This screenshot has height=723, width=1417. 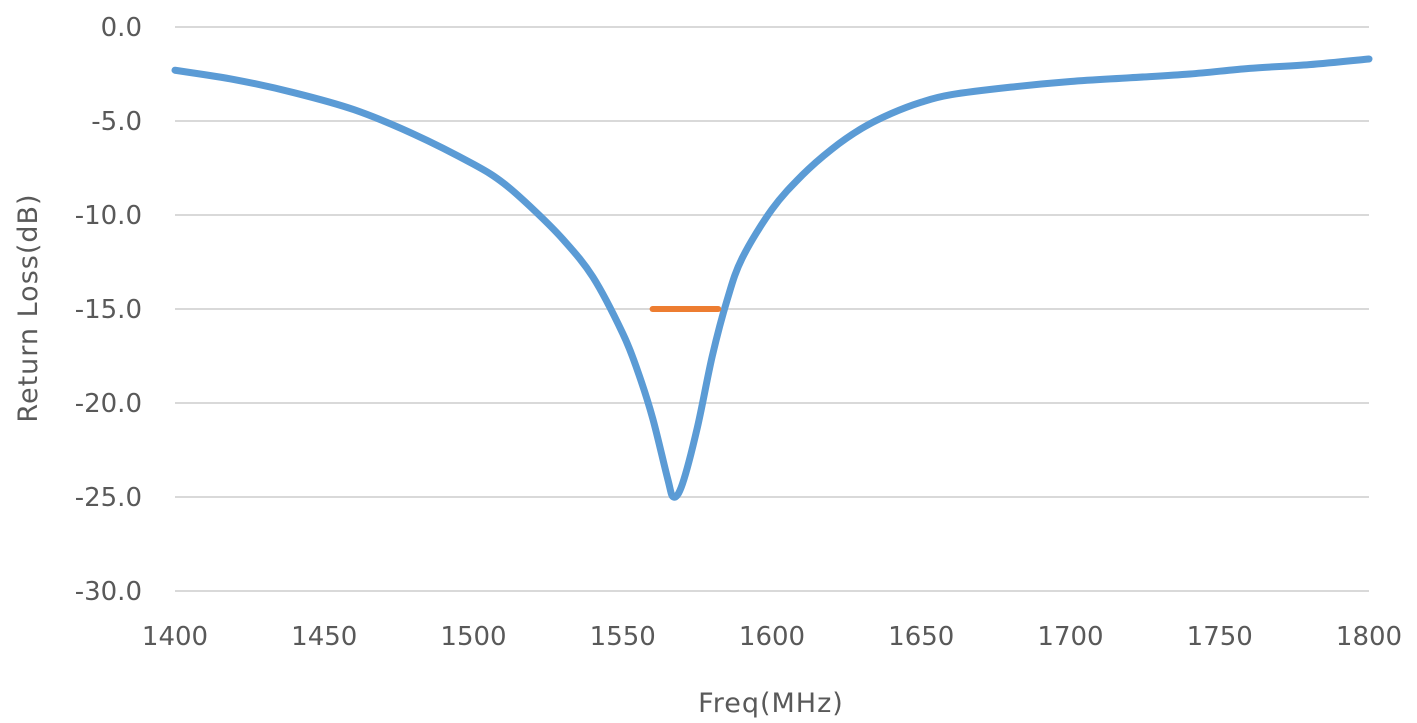 What do you see at coordinates (1070, 637) in the screenshot?
I see `x-tick-label: 1700` at bounding box center [1070, 637].